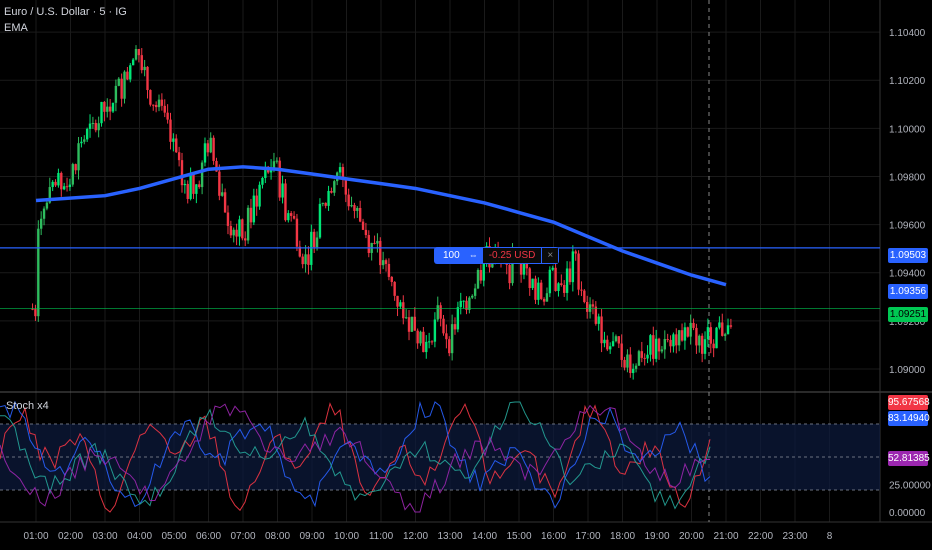 The height and width of the screenshot is (550, 932). Describe the element at coordinates (475, 255) in the screenshot. I see `double-arrow-icon: ⇔` at that location.